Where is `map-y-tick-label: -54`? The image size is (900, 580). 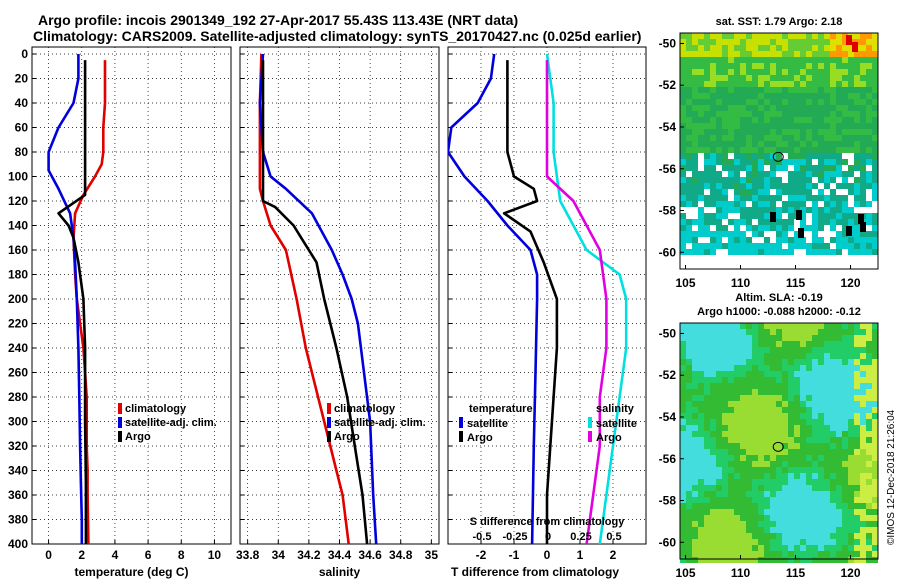
map-y-tick-label: -54 is located at coordinates (668, 417).